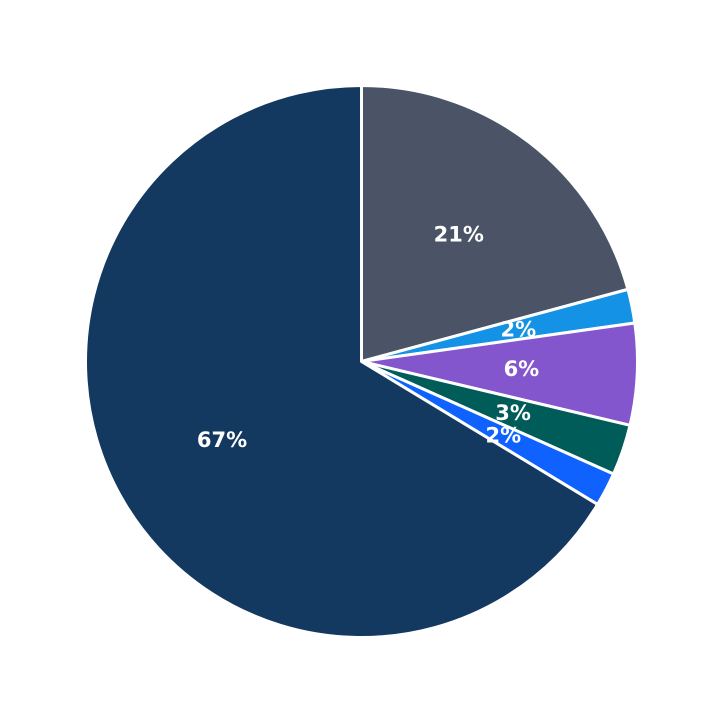 The width and height of the screenshot is (723, 723). What do you see at coordinates (513, 413) in the screenshot?
I see `slice-label-3: 3%` at bounding box center [513, 413].